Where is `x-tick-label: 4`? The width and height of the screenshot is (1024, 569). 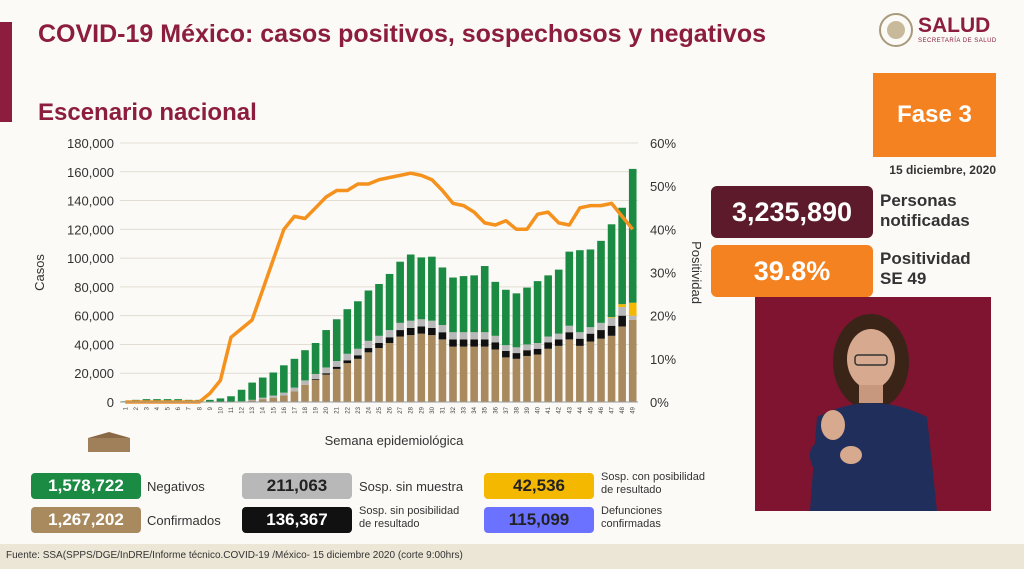
x-tick-label: 4 is located at coordinates (158, 408).